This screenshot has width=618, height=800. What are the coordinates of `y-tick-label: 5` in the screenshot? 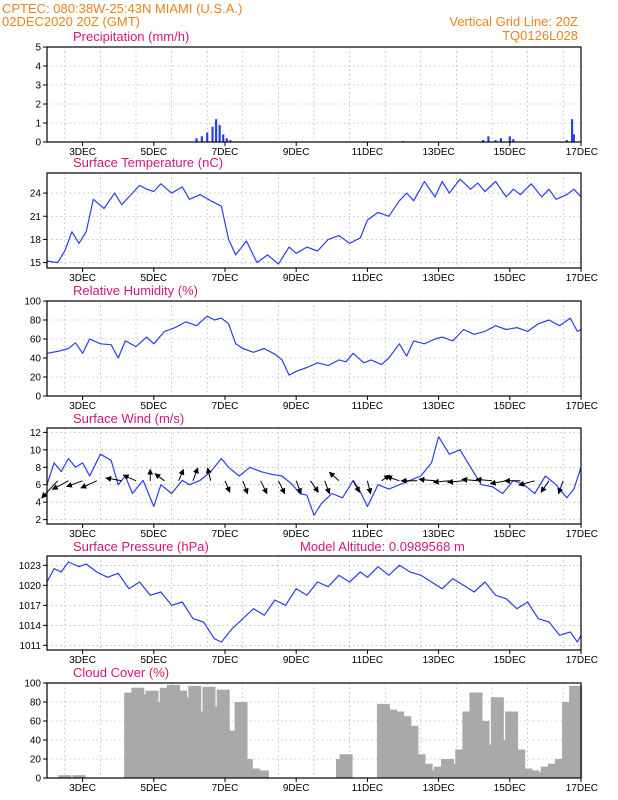 It's located at (38, 48).